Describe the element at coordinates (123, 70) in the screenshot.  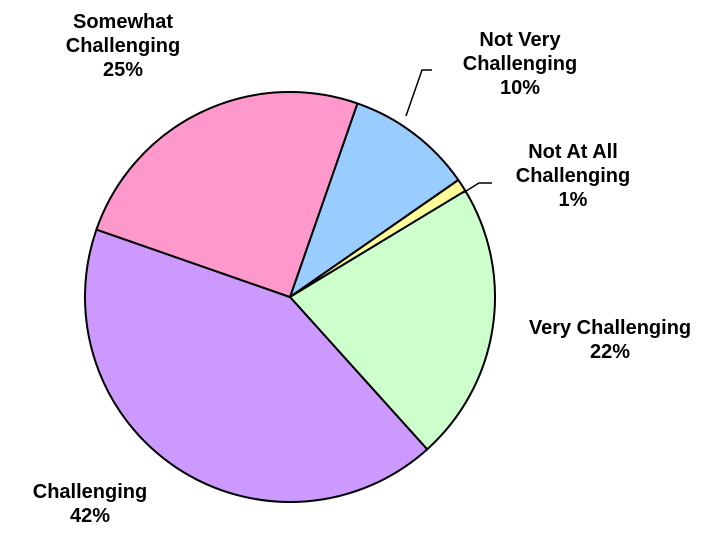
I see `value-label: 25%` at that location.